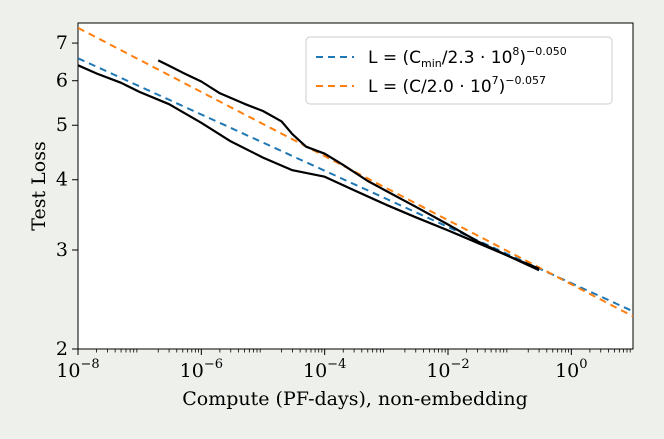  Describe the element at coordinates (62, 43) in the screenshot. I see `y-tick-label-6: 7` at that location.